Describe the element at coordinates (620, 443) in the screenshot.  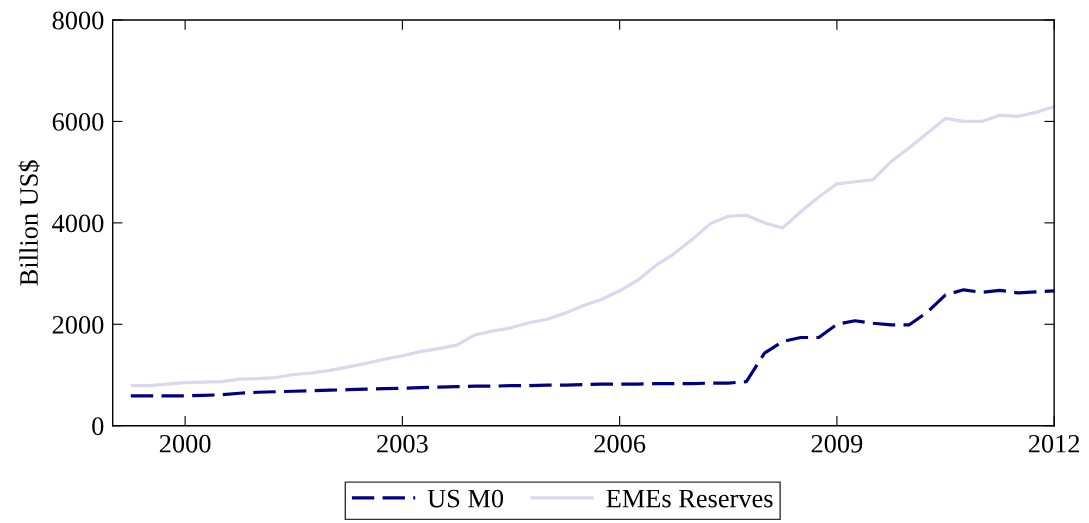
I see `x-tick-label: 2006` at that location.